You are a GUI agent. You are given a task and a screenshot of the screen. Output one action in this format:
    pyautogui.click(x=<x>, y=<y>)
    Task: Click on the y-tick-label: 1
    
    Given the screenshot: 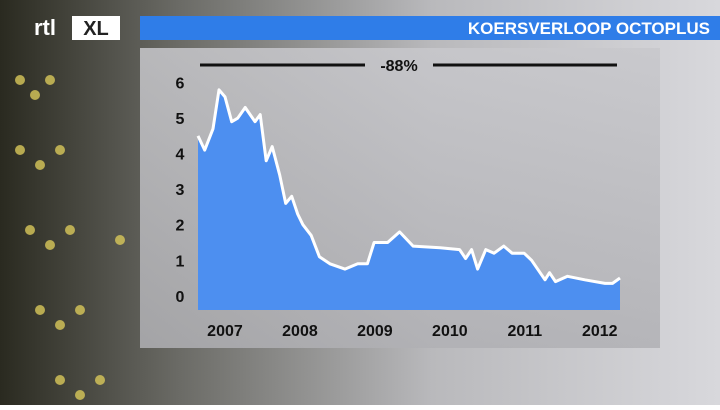 What is the action you would take?
    pyautogui.click(x=180, y=261)
    